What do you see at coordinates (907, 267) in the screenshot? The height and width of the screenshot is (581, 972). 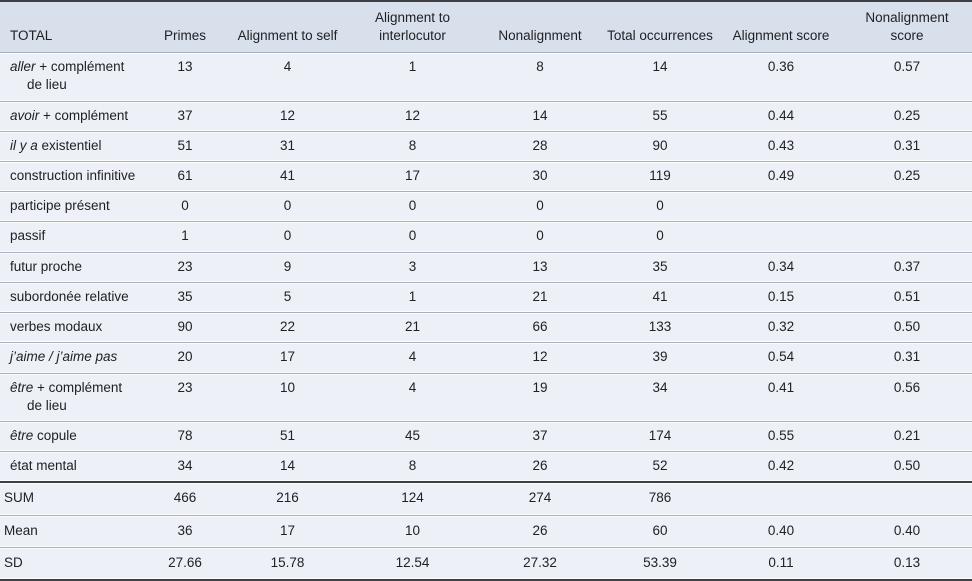 I see `cell-nonalignment-score: 0.37` at bounding box center [907, 267].